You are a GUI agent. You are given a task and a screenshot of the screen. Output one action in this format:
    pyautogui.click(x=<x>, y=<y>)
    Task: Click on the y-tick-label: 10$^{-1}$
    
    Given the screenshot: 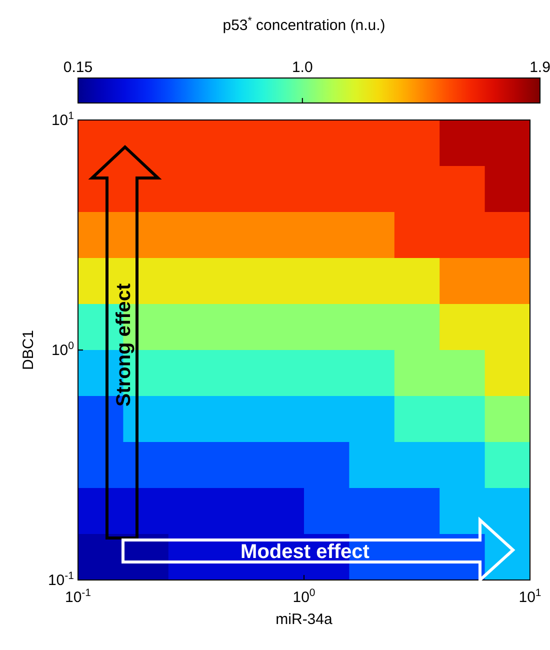 What is the action you would take?
    pyautogui.click(x=61, y=579)
    